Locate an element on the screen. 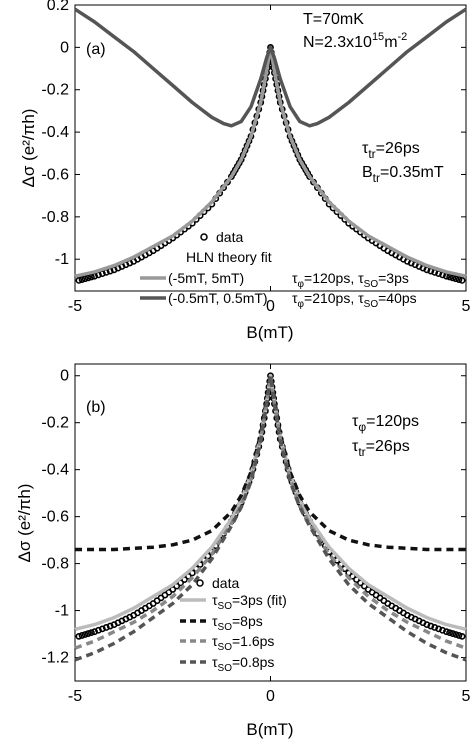 The image size is (474, 748). panel-b-label: (b) is located at coordinates (96, 407).